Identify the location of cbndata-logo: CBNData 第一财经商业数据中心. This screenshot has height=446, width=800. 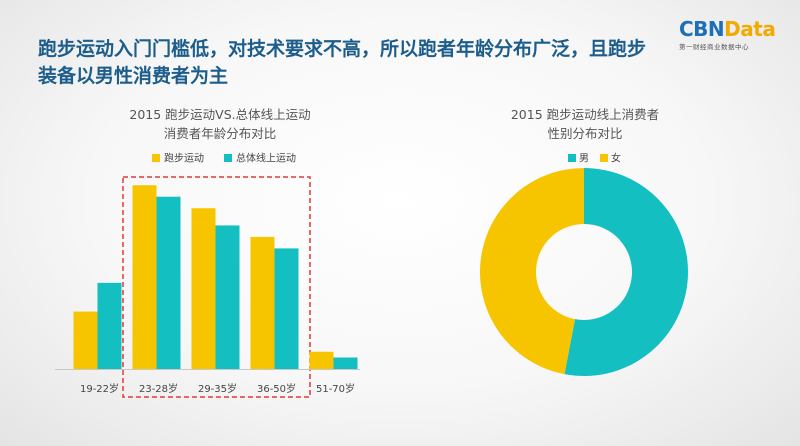
(734, 38).